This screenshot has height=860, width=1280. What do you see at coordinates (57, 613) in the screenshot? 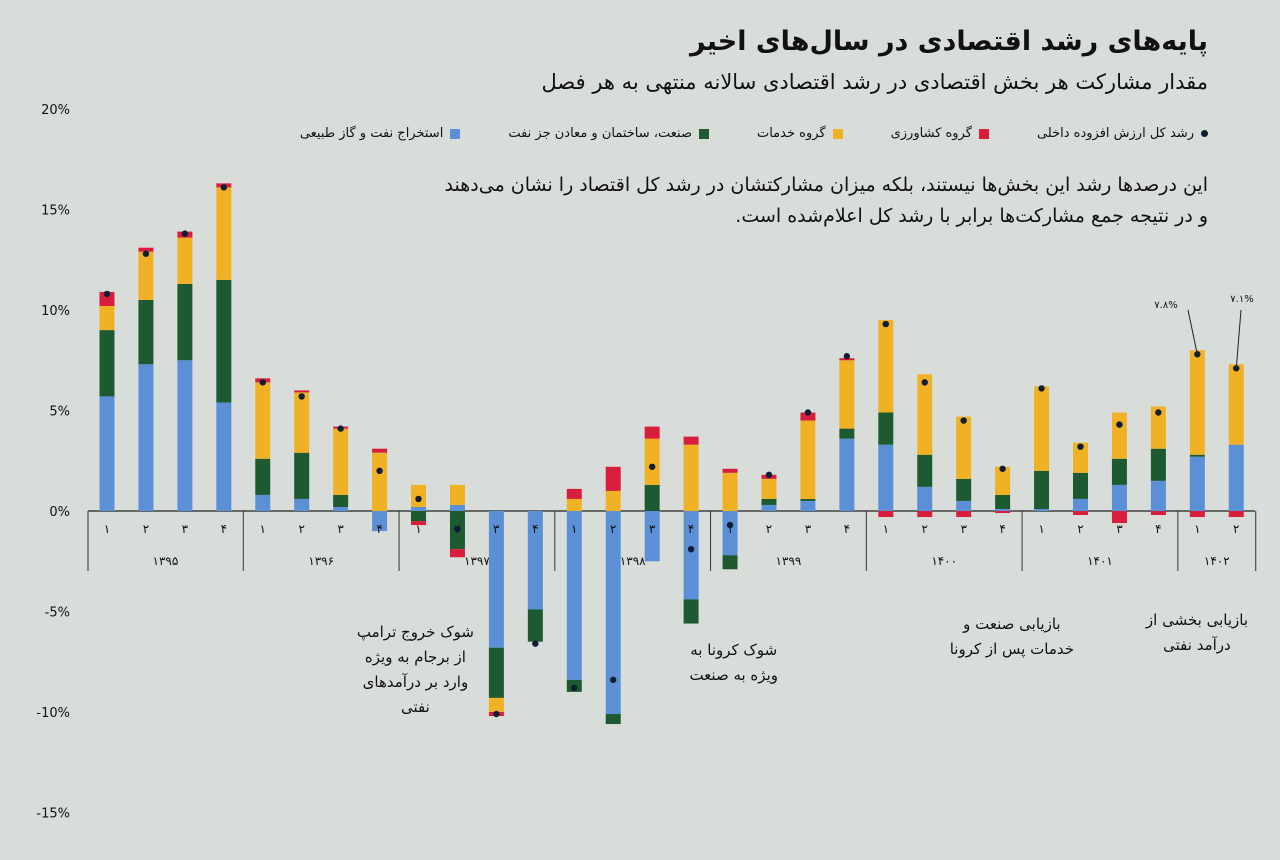
I see `y-tick-label: -5%` at bounding box center [57, 613].